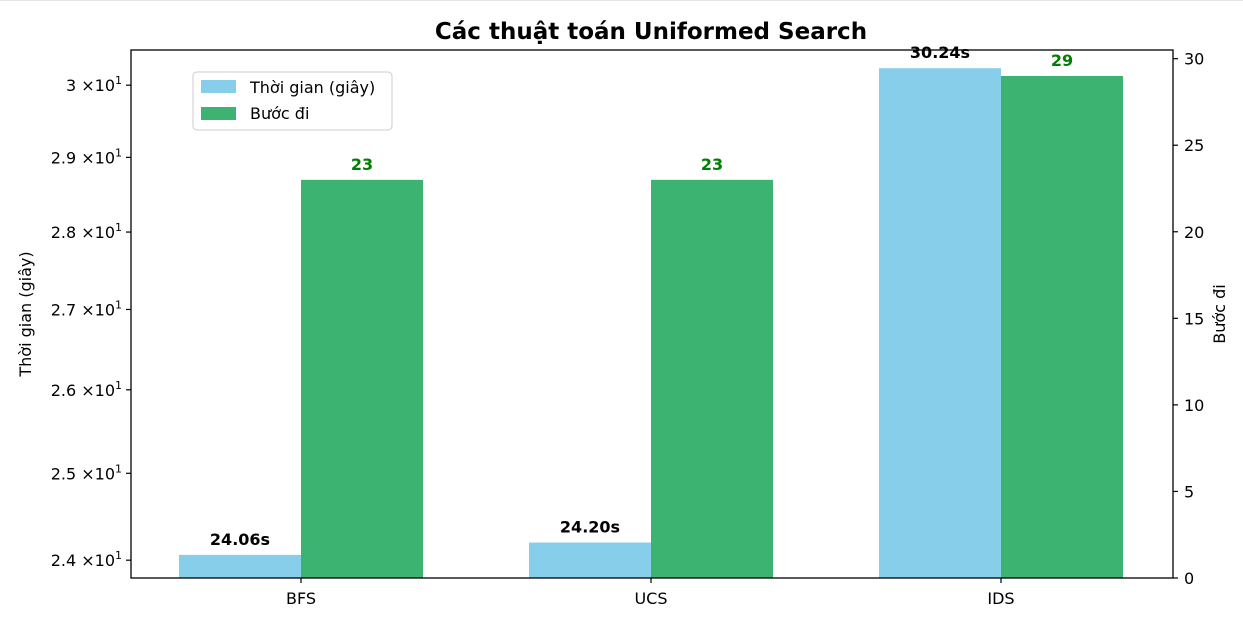 This screenshot has height=621, width=1243. Describe the element at coordinates (650, 598) in the screenshot. I see `x-tick-label-ucs: UCS` at that location.